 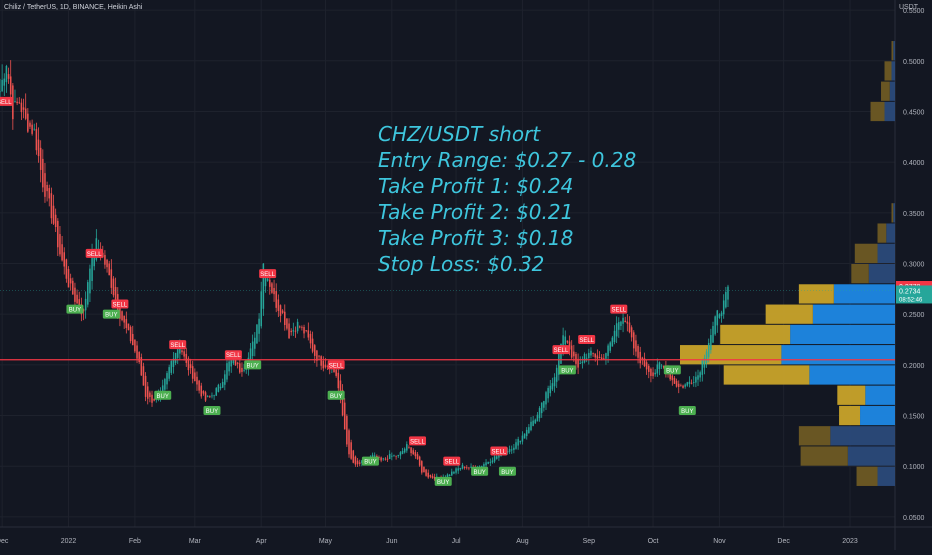 I want to click on countdown-text: 08:52:46, so click(x=911, y=300).